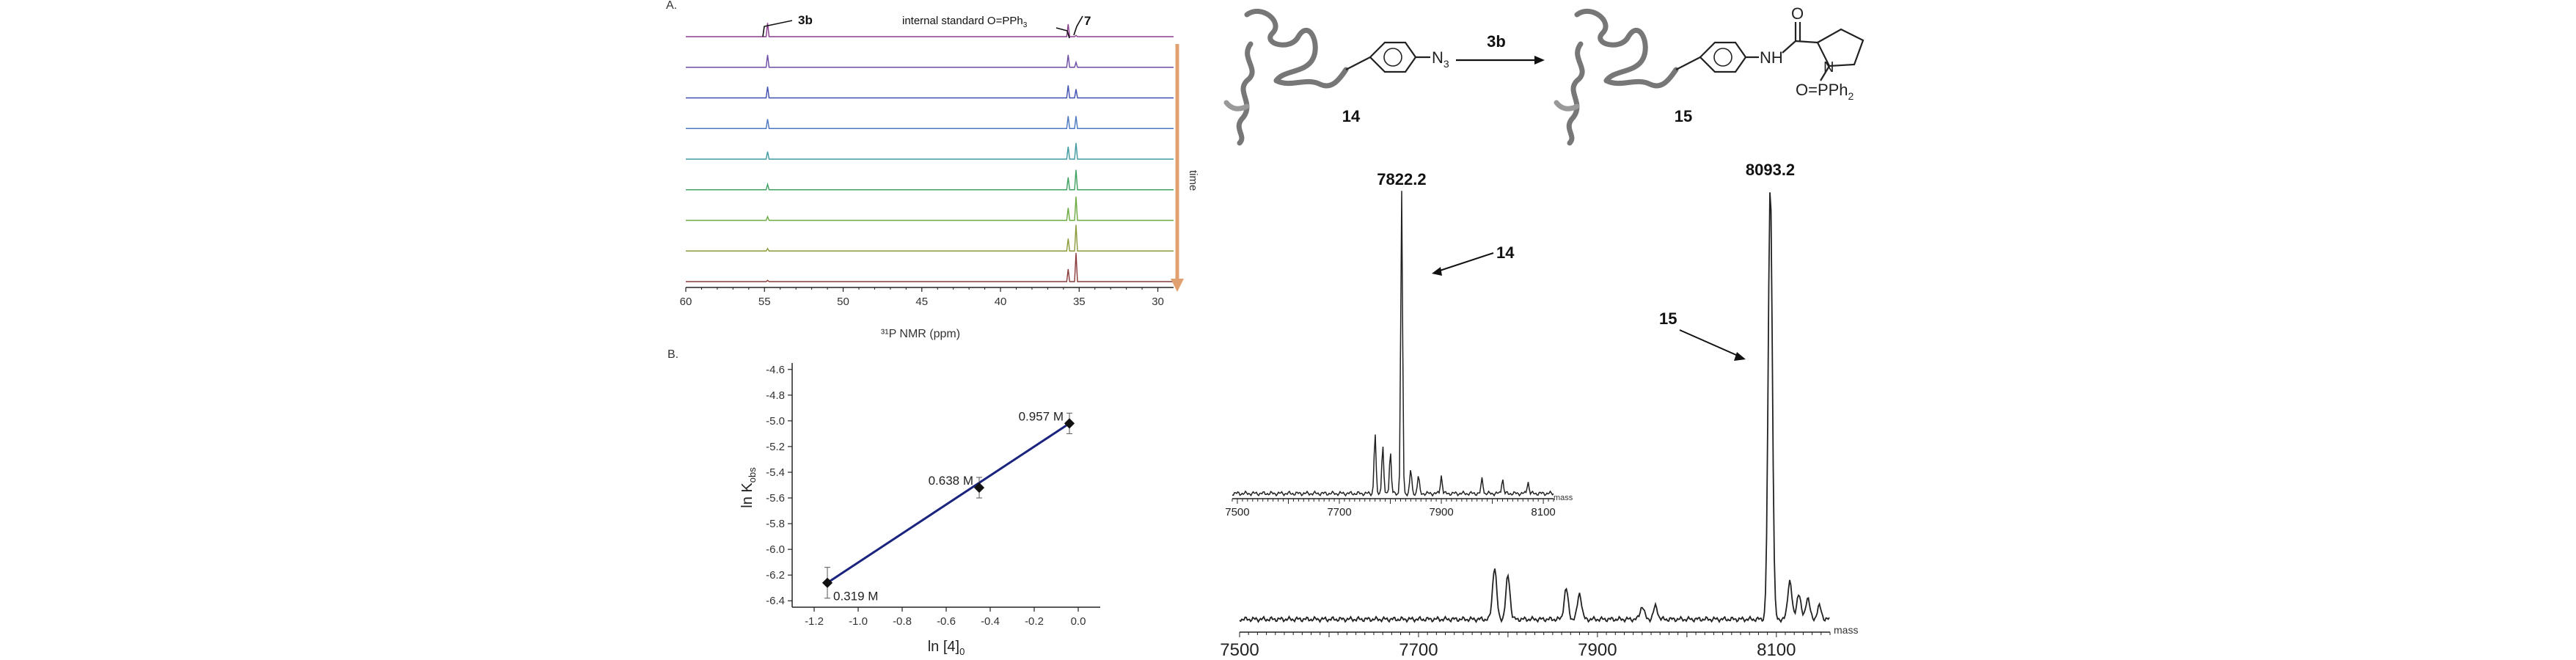 This screenshot has width=2576, height=660. What do you see at coordinates (776, 575) in the screenshot?
I see `kinetics-y-tick-label: -6.2` at bounding box center [776, 575].